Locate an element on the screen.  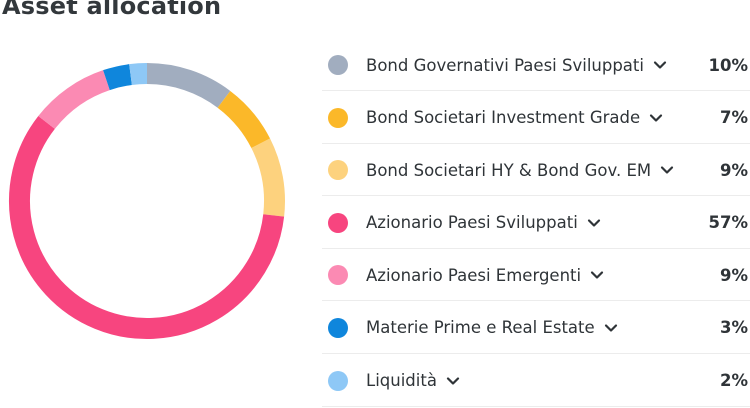
legend-label: Bond Governativi Paesi Sviluppati is located at coordinates (505, 65).